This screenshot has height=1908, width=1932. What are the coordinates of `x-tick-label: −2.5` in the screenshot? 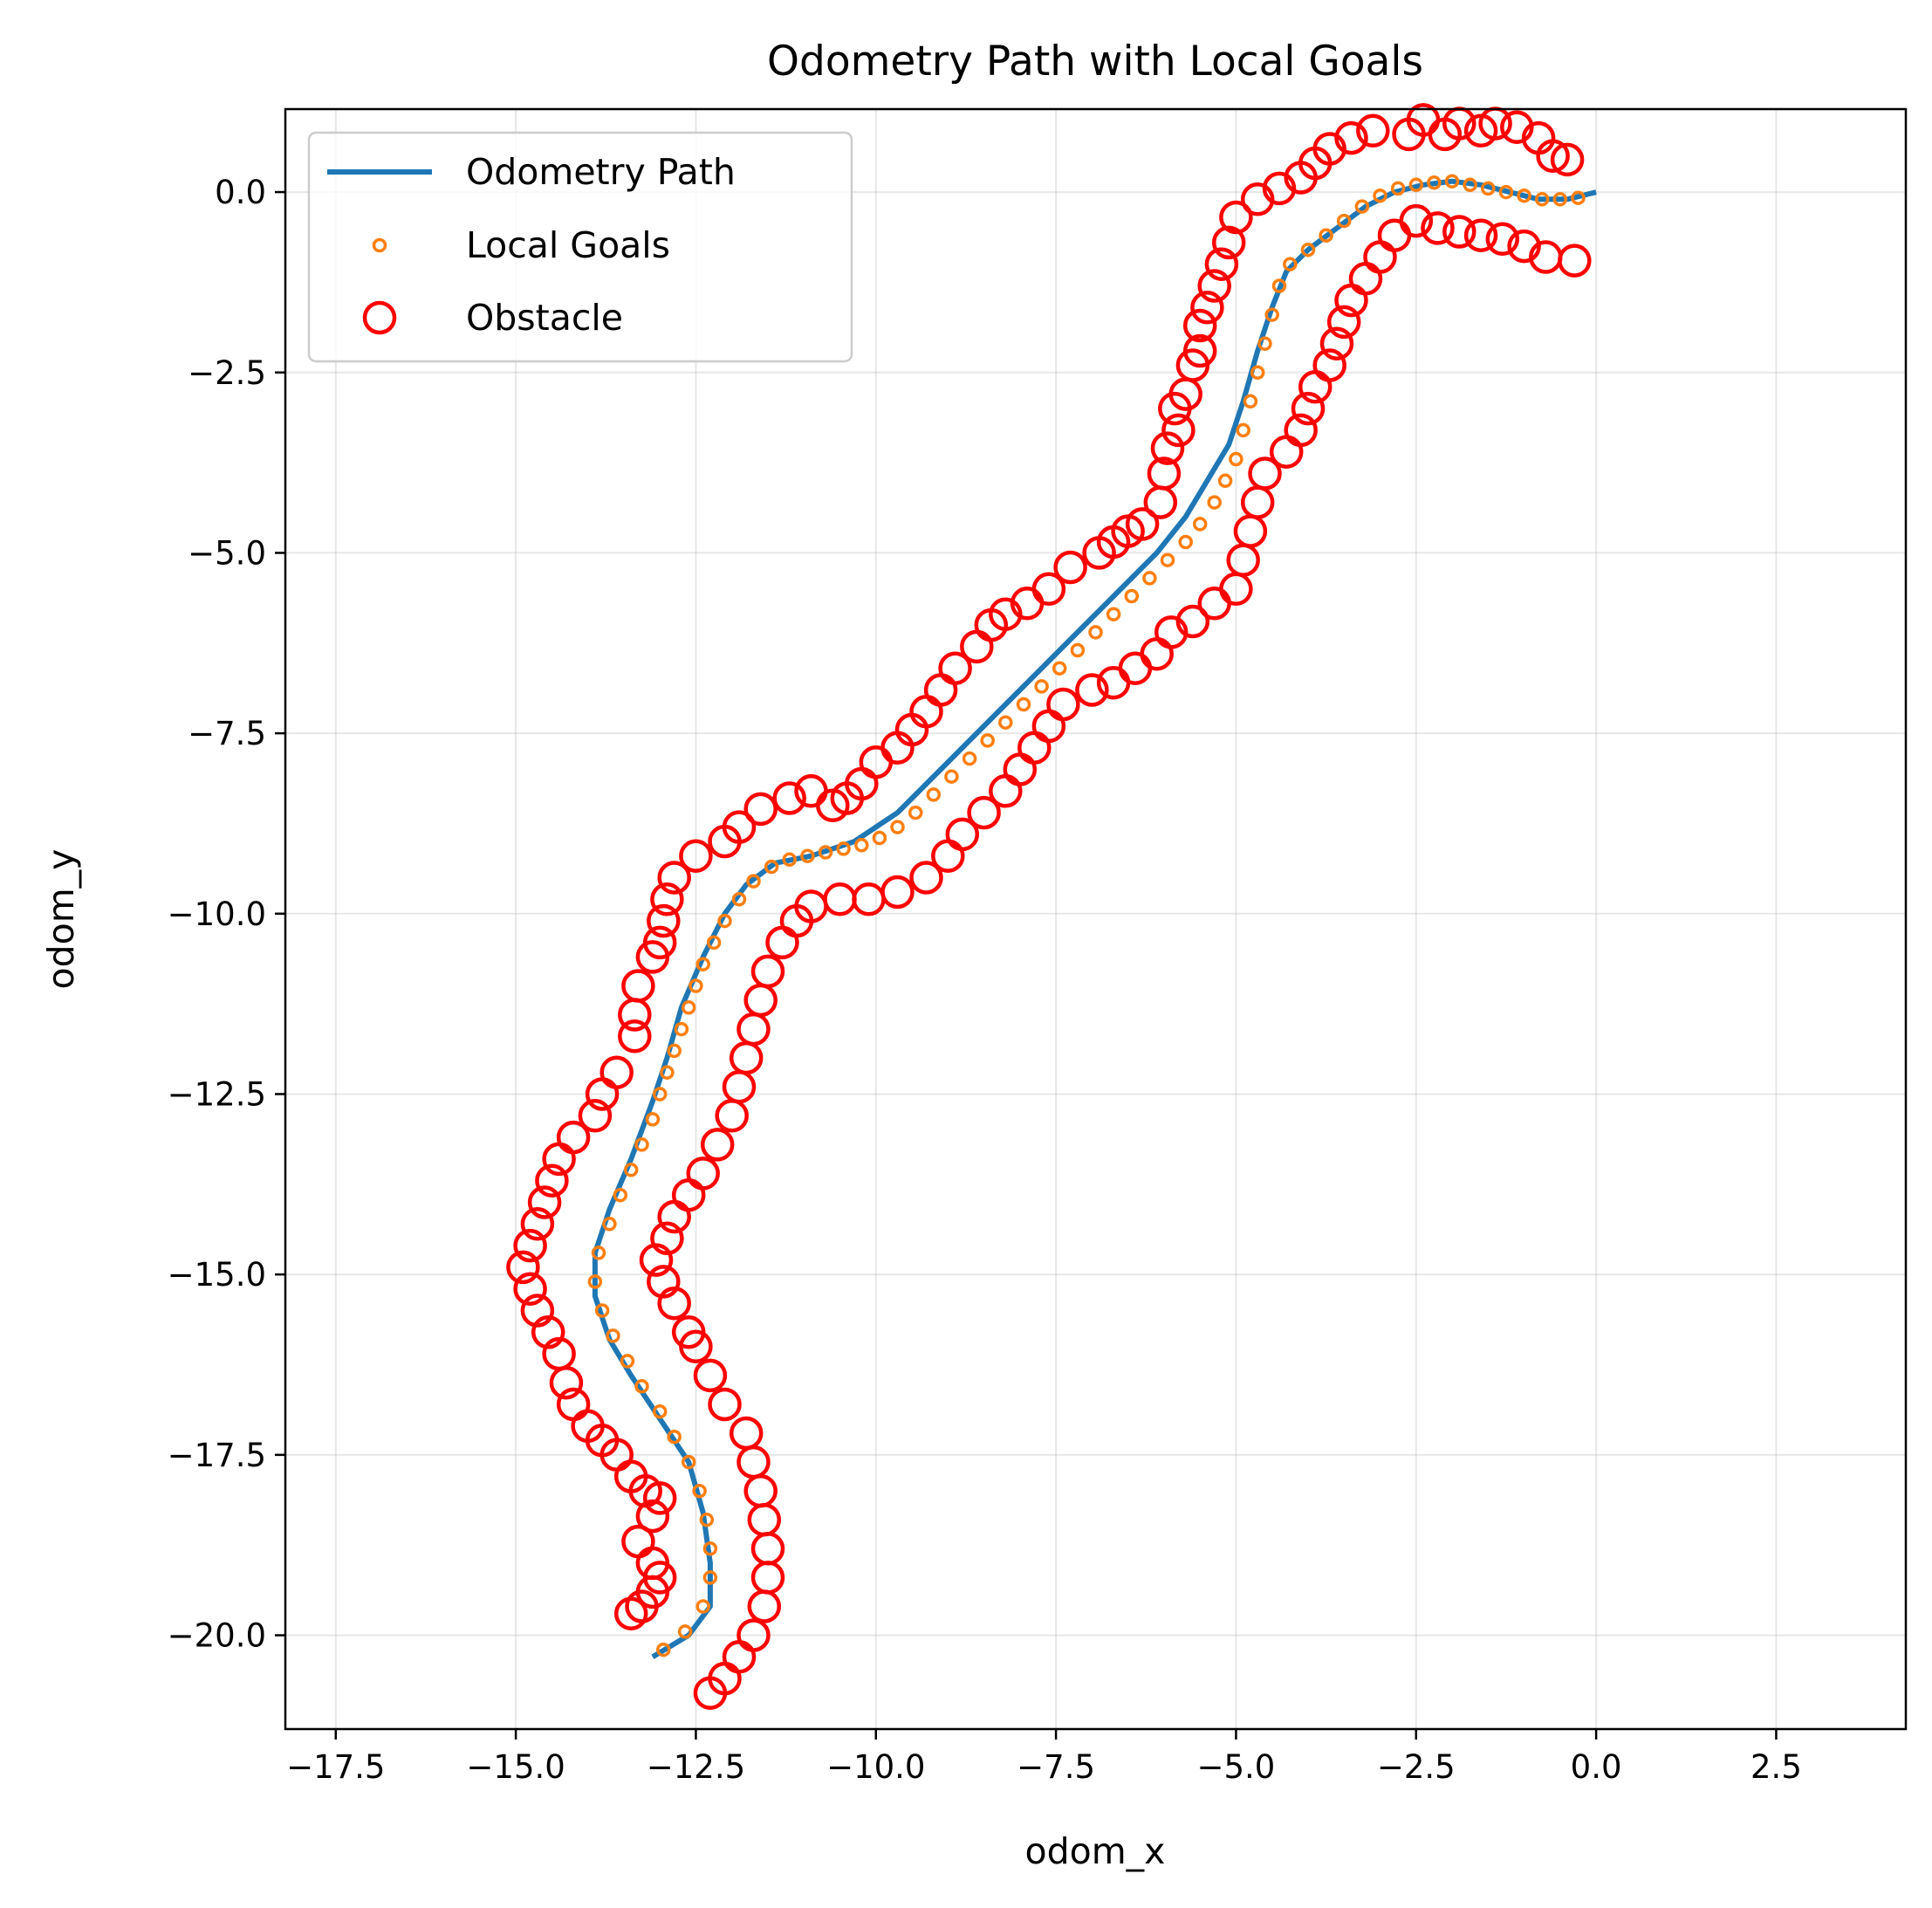 It's located at (1417, 1767).